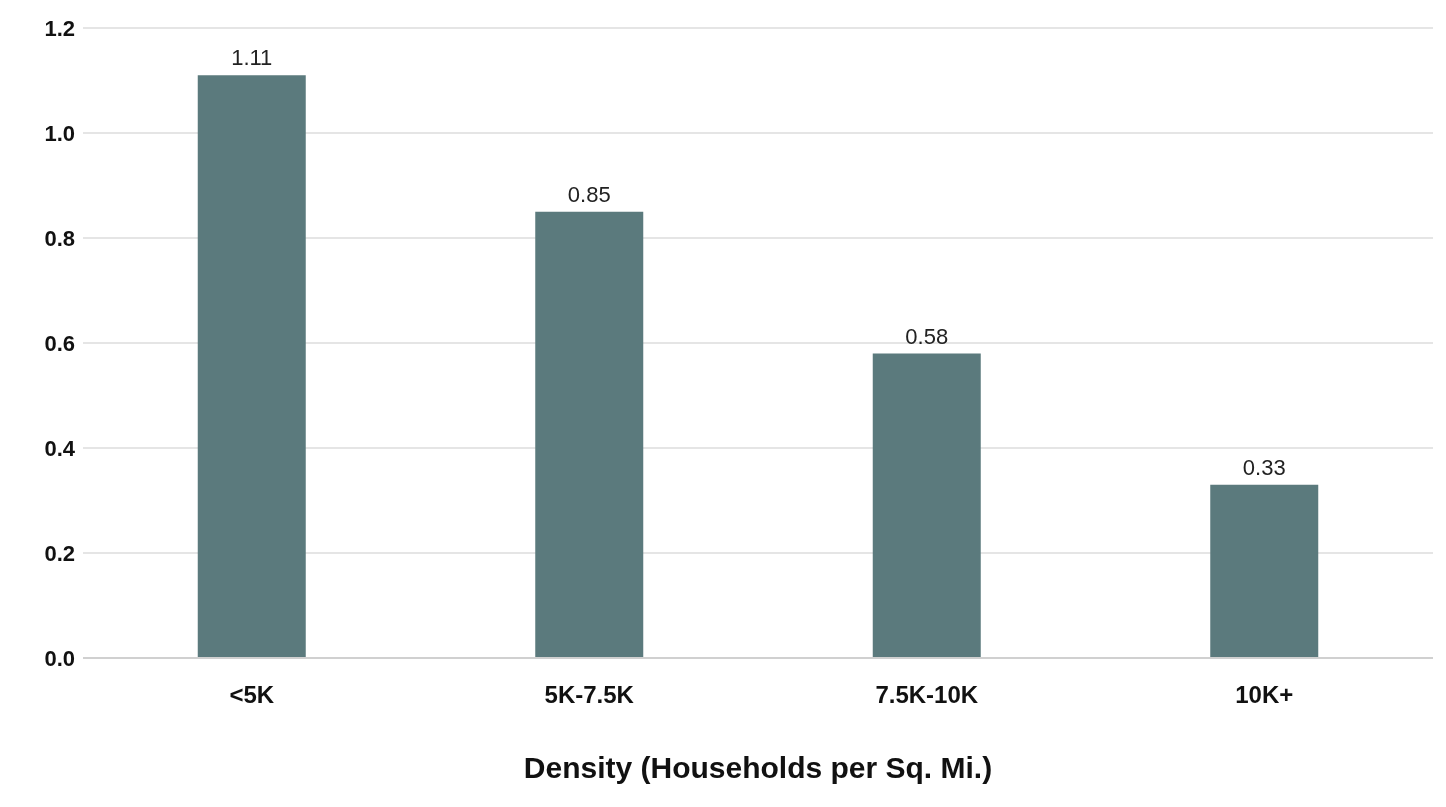 Image resolution: width=1446 pixels, height=807 pixels. What do you see at coordinates (59, 133) in the screenshot?
I see `y-tick-label: 1.0` at bounding box center [59, 133].